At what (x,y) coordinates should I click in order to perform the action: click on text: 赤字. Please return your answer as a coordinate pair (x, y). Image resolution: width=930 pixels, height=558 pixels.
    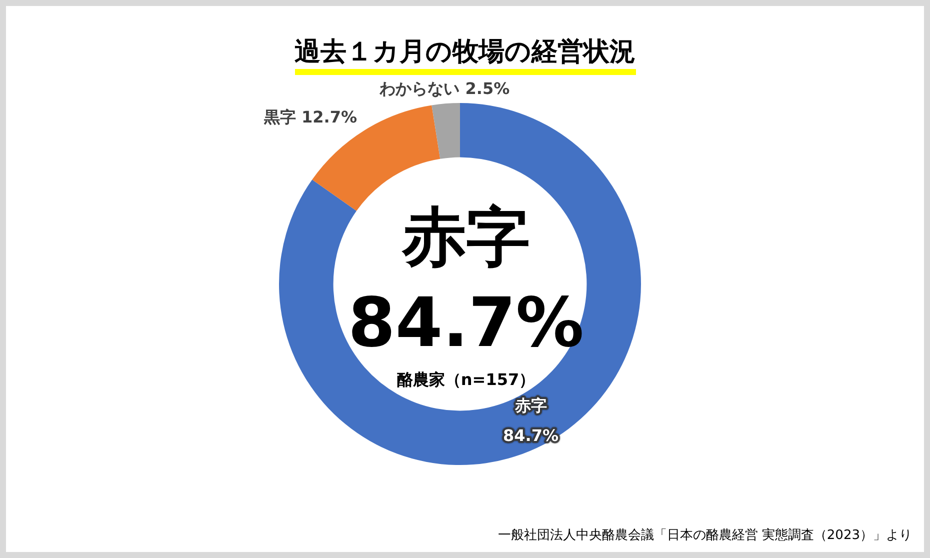
    Looking at the image, I should click on (465, 238).